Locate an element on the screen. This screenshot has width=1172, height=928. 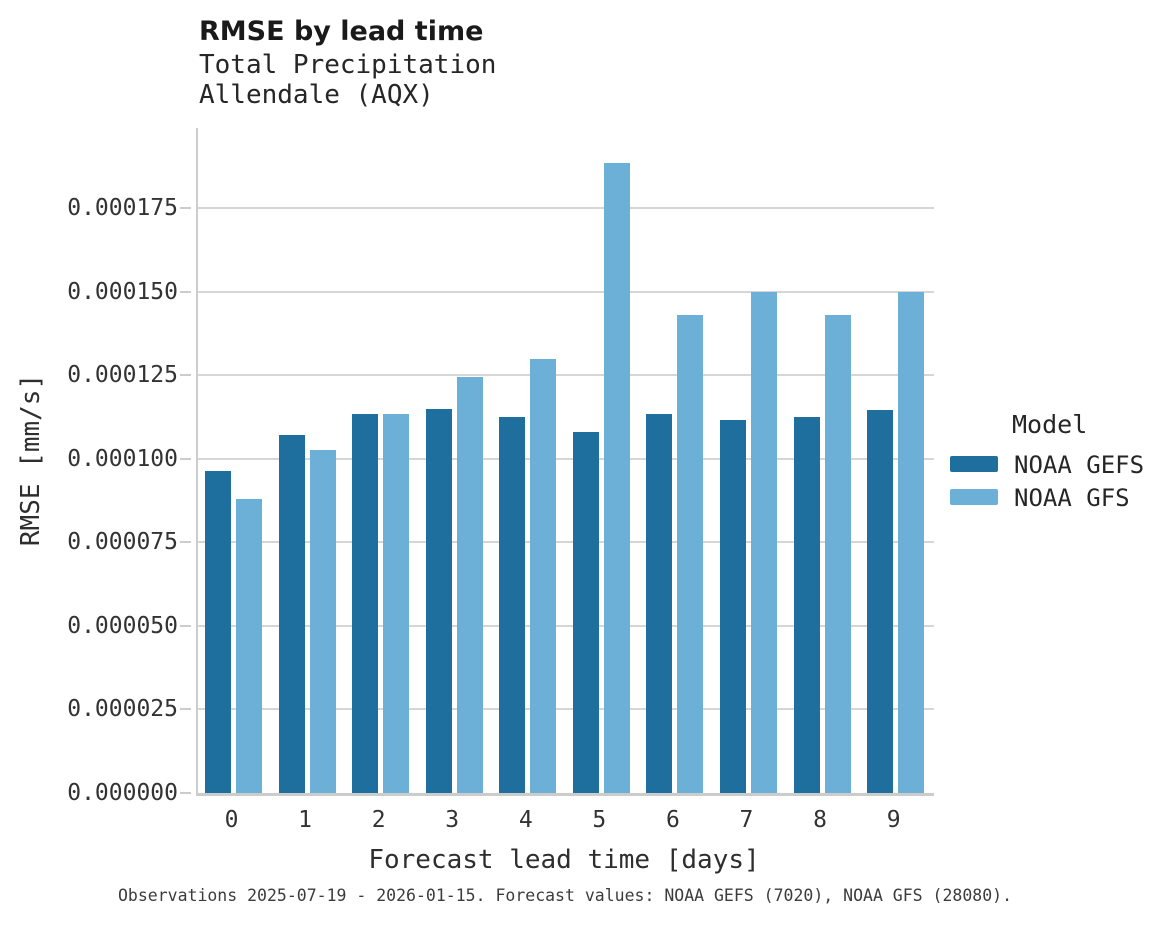
y-tick-label: 0.000175 is located at coordinates (122, 208).